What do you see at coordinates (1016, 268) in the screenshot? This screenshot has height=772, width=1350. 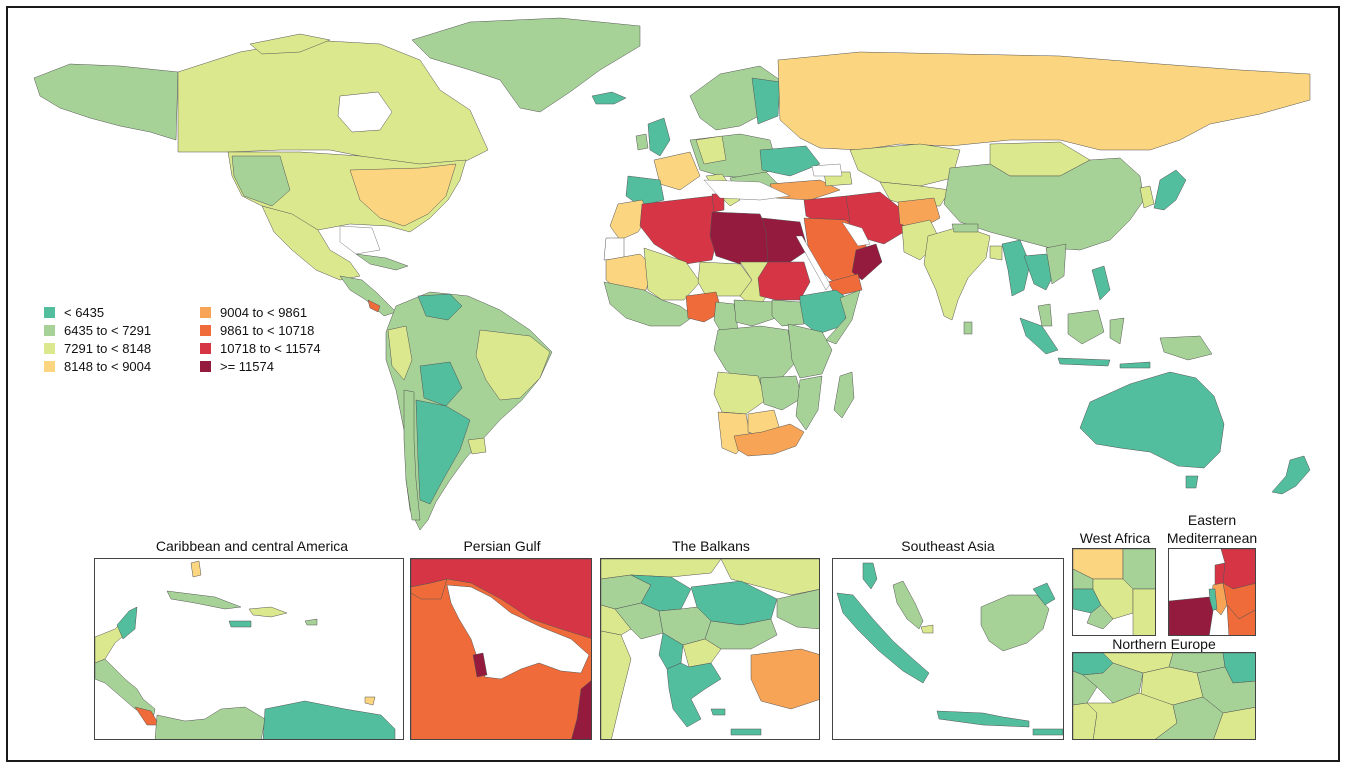 I see `region-myanmar` at bounding box center [1016, 268].